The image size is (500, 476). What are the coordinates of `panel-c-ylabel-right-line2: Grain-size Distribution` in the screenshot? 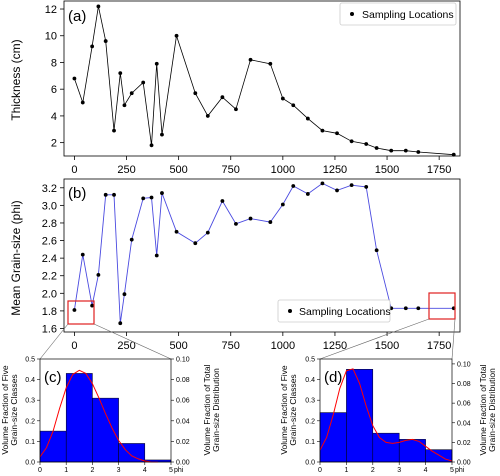 It's located at (216, 410).